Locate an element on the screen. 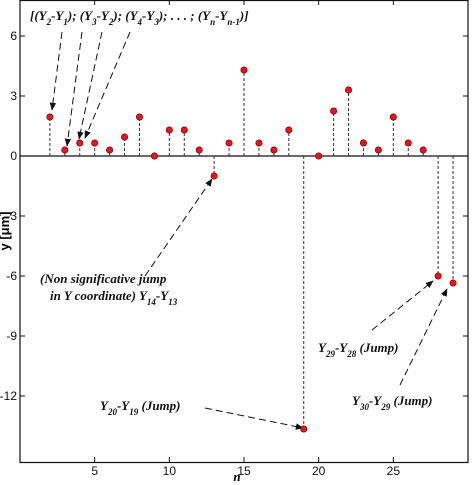 This screenshot has height=485, width=474. annotation-part: [(Y is located at coordinates (39, 15).